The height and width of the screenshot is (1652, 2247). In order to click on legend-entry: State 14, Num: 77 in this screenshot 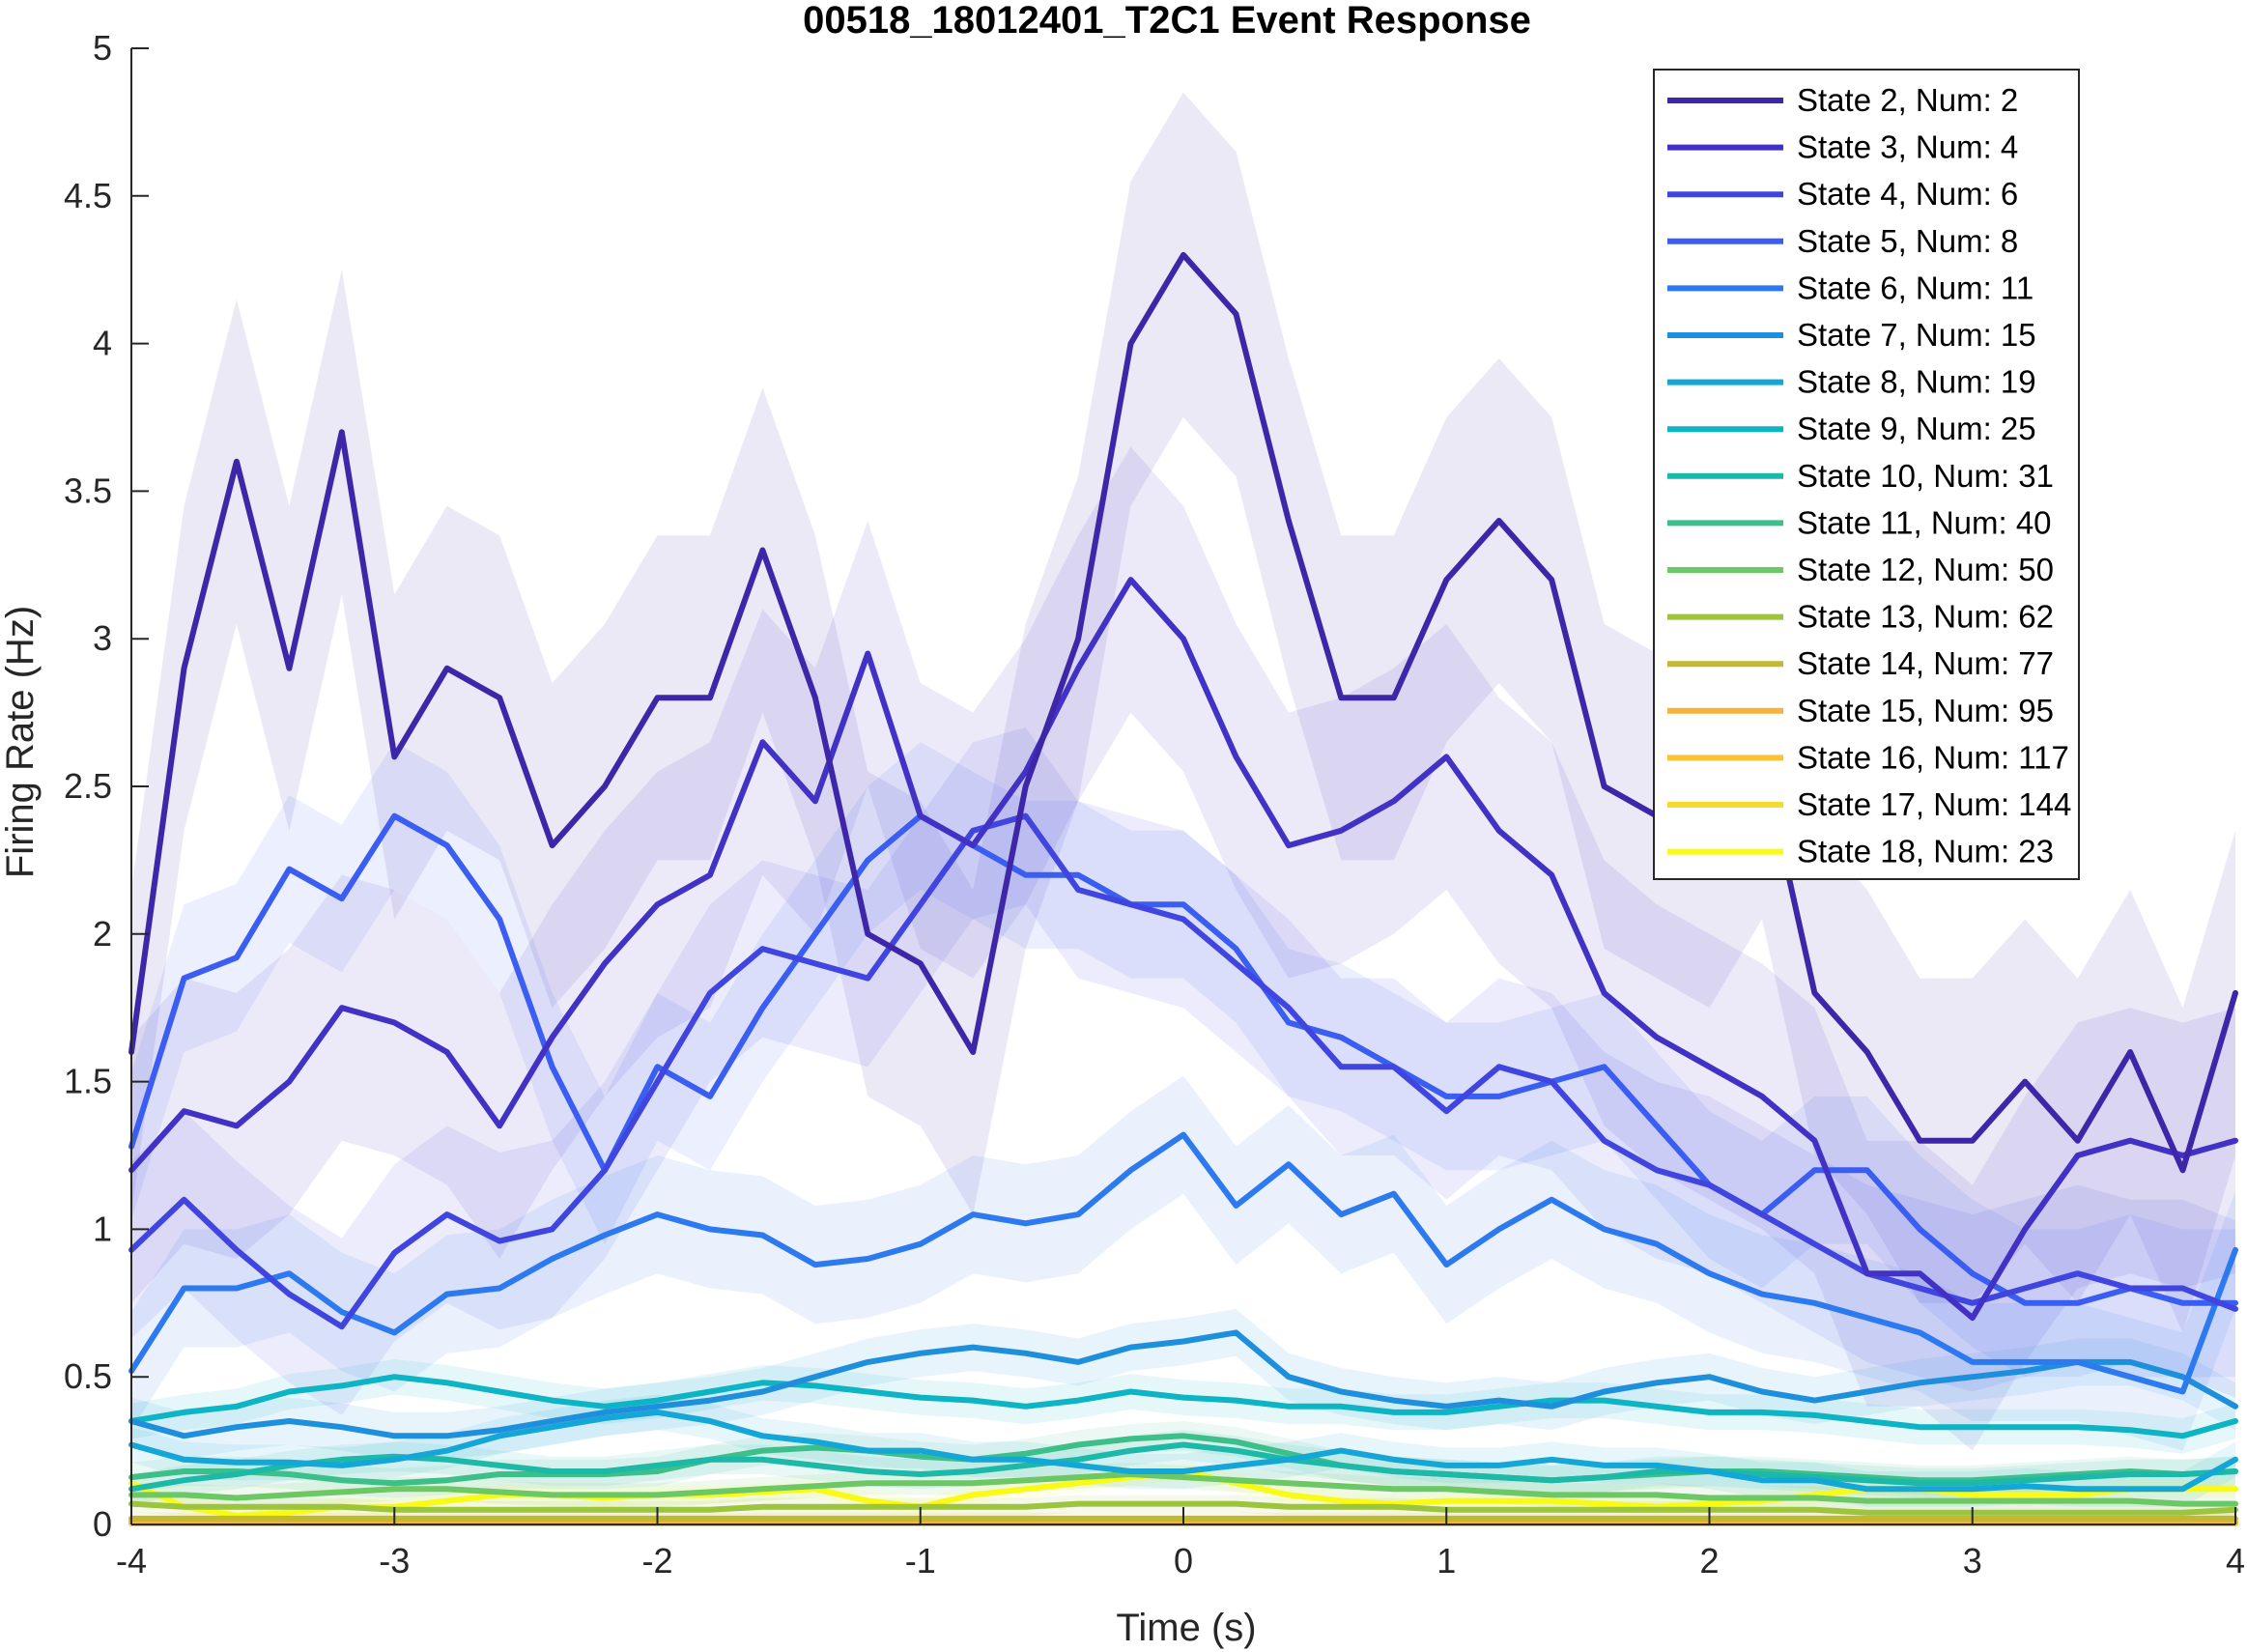, I will do `click(1925, 663)`.